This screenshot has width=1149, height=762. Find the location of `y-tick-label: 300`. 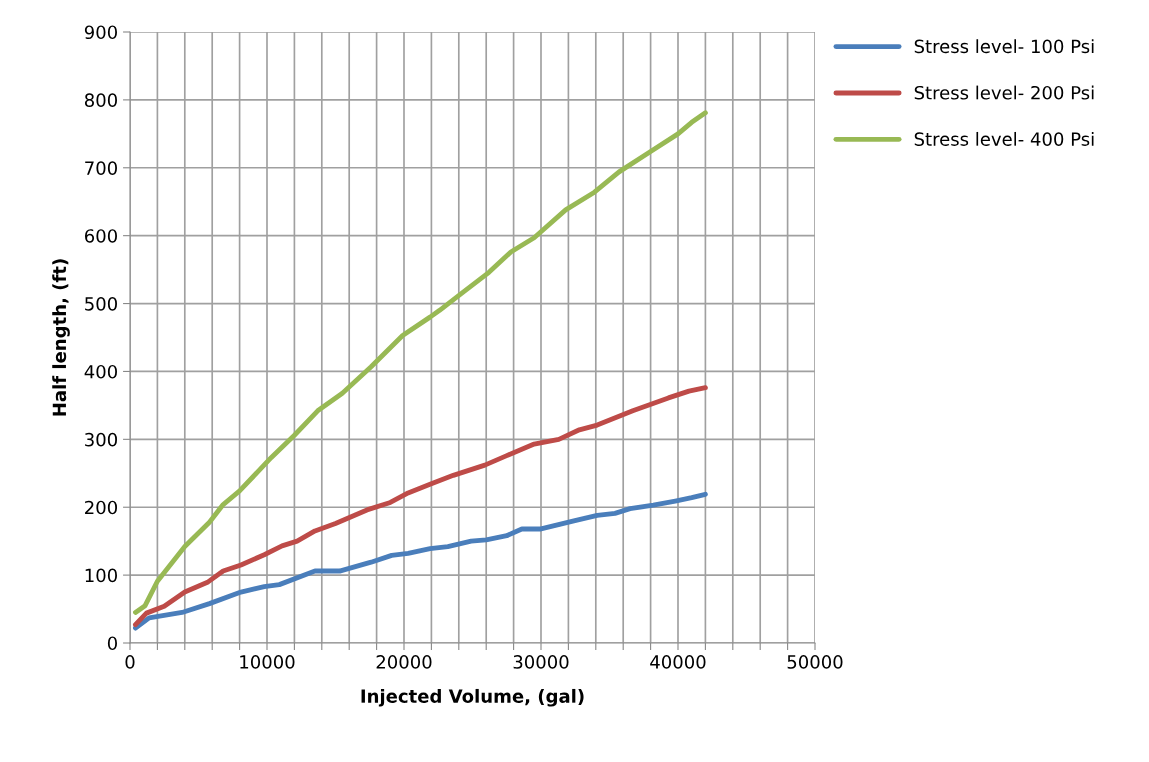

y-tick-label: 300 is located at coordinates (101, 439).